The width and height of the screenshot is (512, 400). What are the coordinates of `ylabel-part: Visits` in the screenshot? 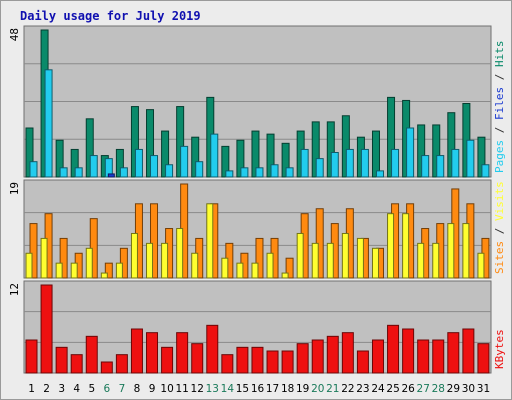 It's located at (499, 201).